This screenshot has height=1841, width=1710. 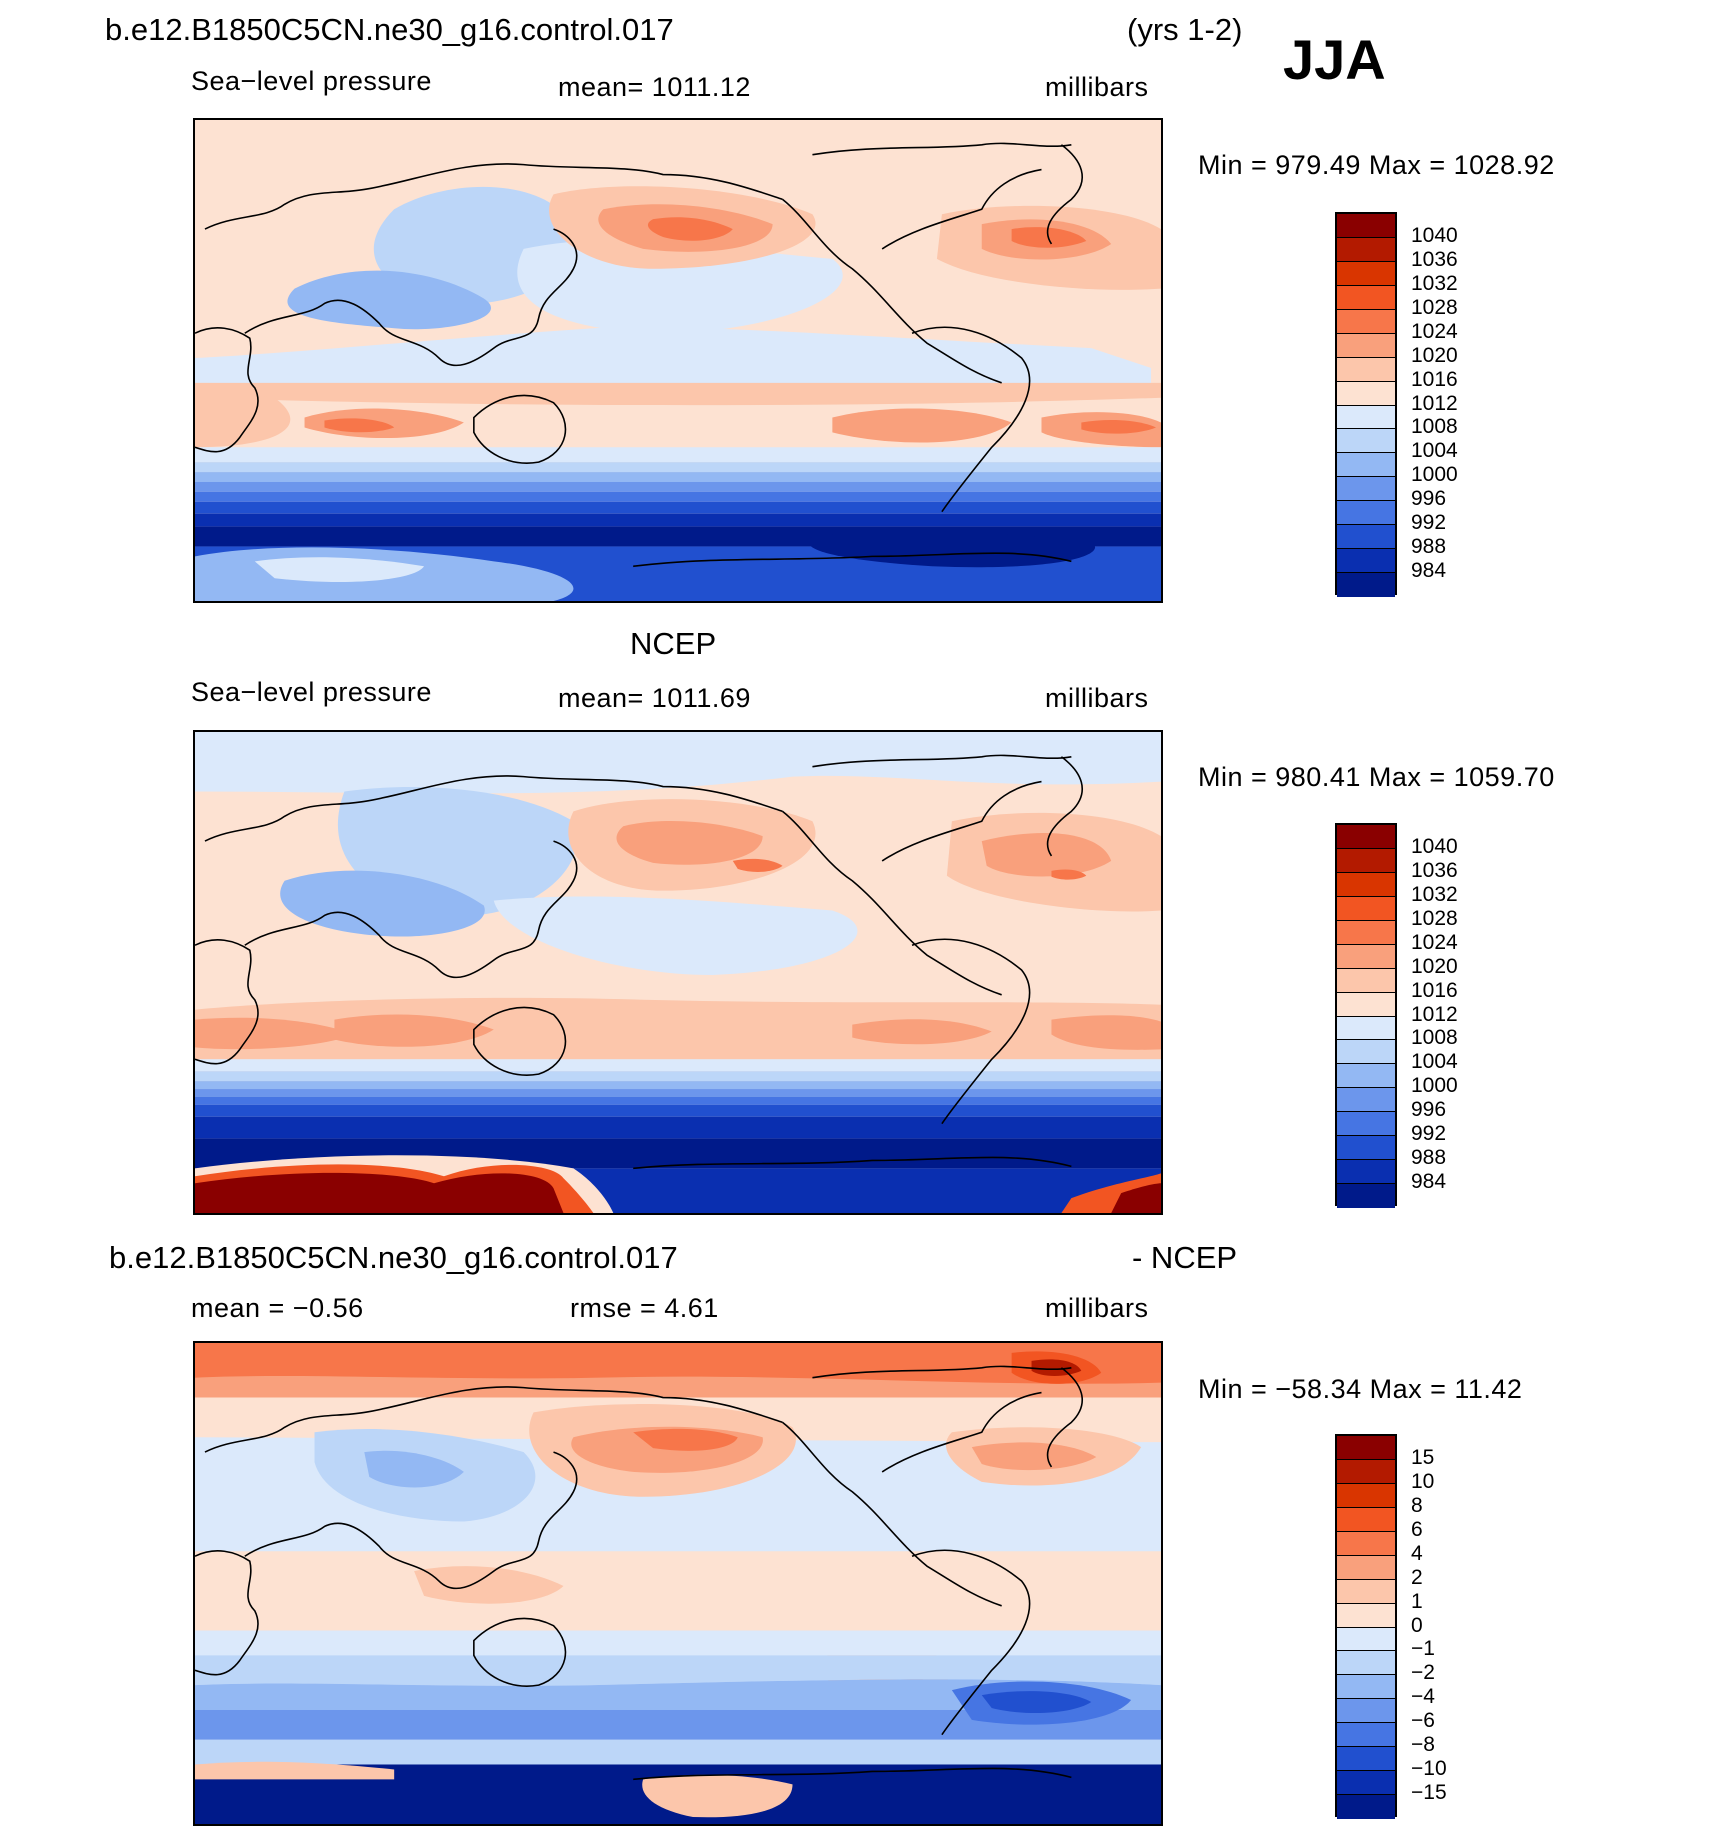 I want to click on panel1-contour-fill, so click(x=678, y=360).